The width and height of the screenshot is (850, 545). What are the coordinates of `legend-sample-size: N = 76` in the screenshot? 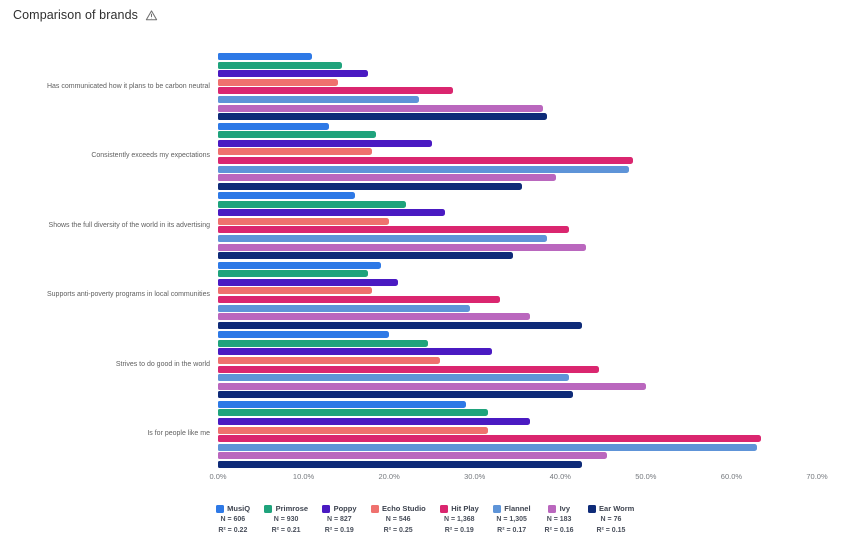 It's located at (611, 519).